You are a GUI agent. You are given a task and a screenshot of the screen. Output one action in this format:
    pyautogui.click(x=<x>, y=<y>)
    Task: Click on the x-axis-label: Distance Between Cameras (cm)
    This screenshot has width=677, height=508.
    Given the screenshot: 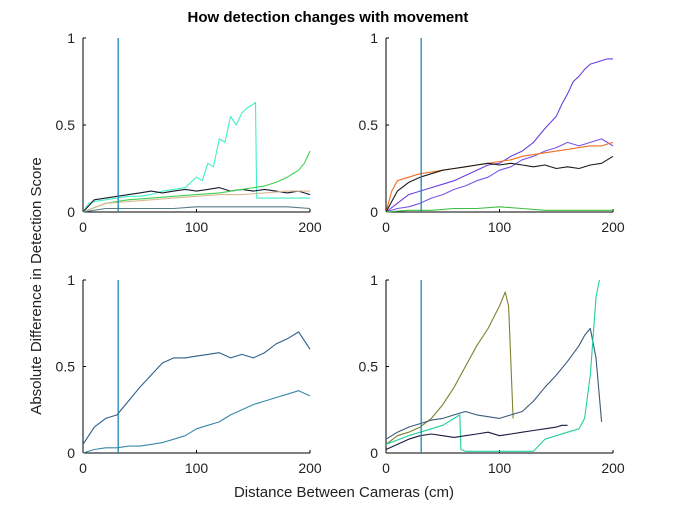 What is the action you would take?
    pyautogui.click(x=344, y=492)
    